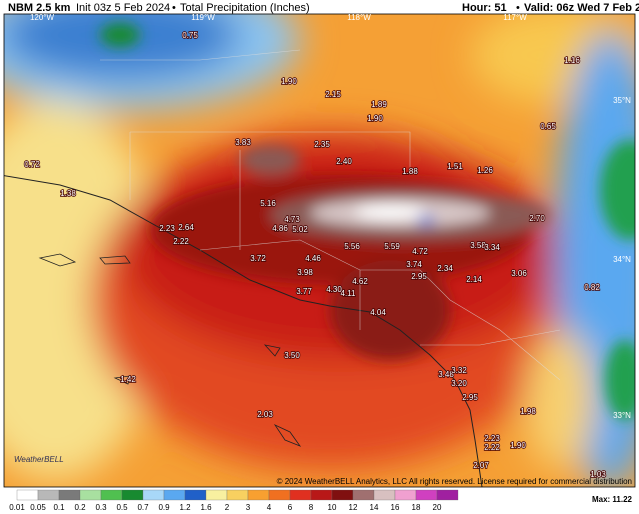 This screenshot has height=514, width=639. I want to click on longitude-label: 118°W, so click(359, 17).